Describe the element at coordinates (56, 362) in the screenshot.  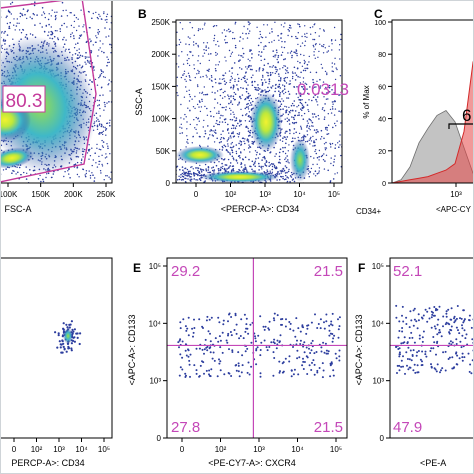
I see `panel-d: 0 10² 10³ 10⁴ 10⁵ PERCP-A>: CD34` at that location.